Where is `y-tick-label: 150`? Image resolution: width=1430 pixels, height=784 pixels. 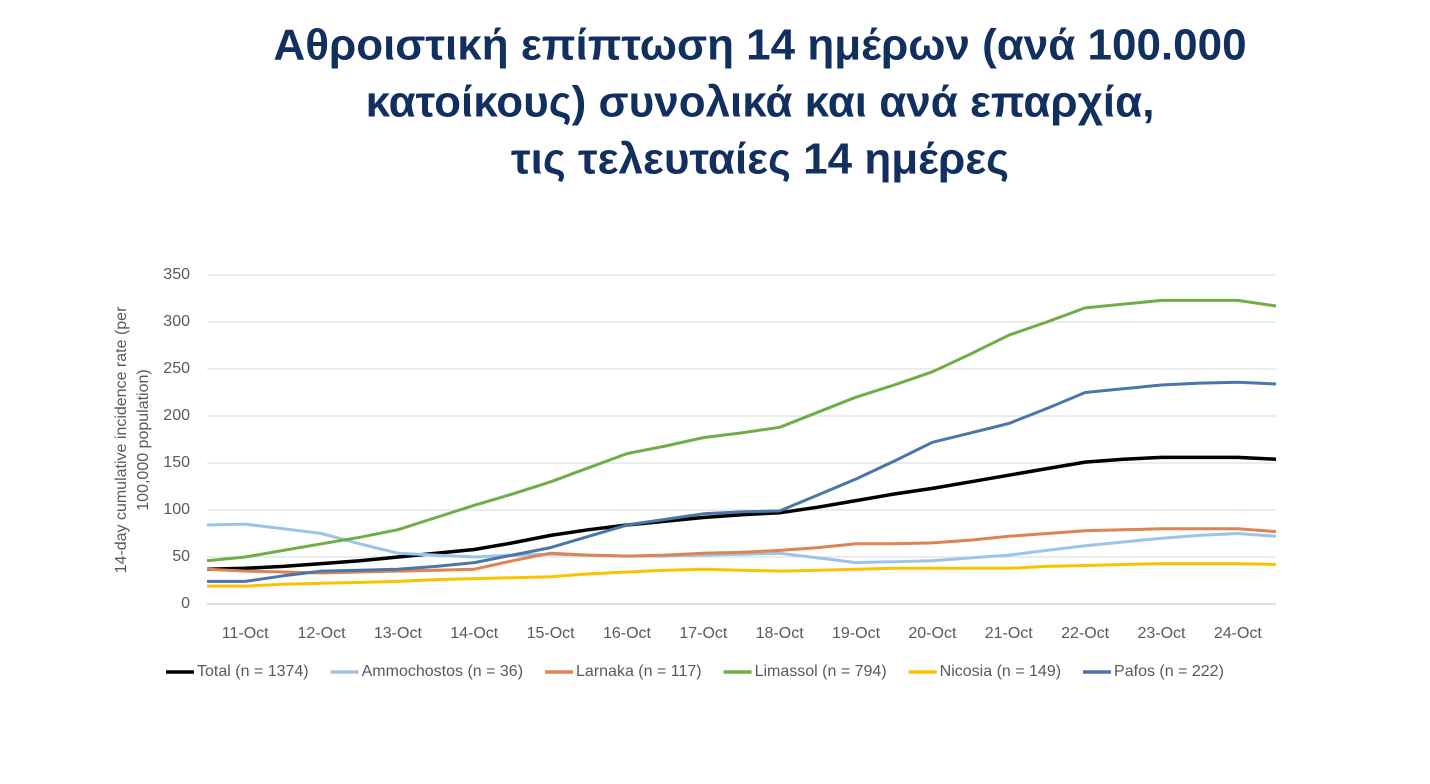
y-tick-label: 150 is located at coordinates (176, 462).